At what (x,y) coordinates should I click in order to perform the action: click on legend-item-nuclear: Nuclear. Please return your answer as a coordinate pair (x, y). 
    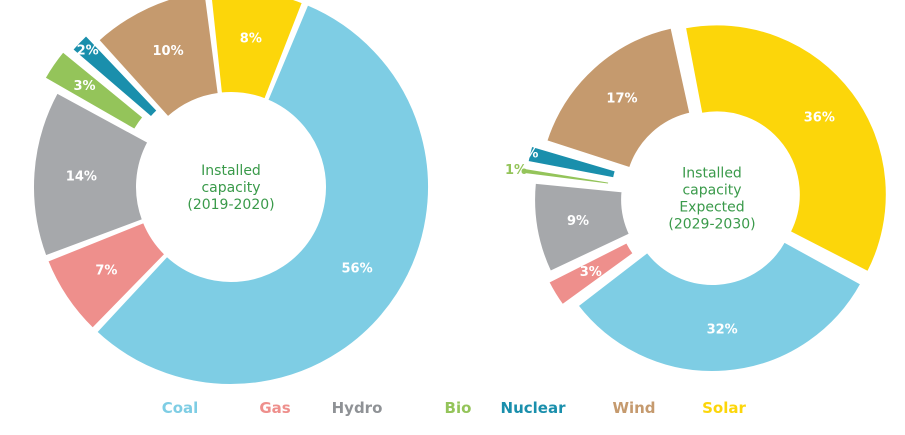
    Looking at the image, I should click on (534, 408).